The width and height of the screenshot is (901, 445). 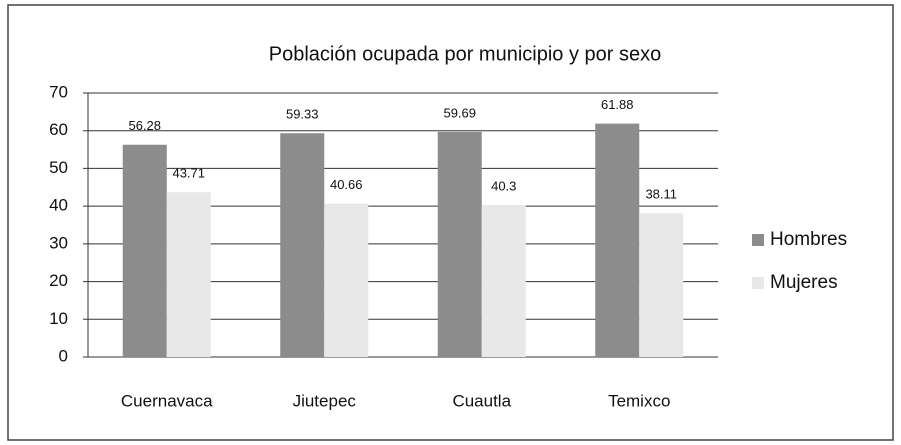 I want to click on data-label: 56.28, so click(x=144, y=125).